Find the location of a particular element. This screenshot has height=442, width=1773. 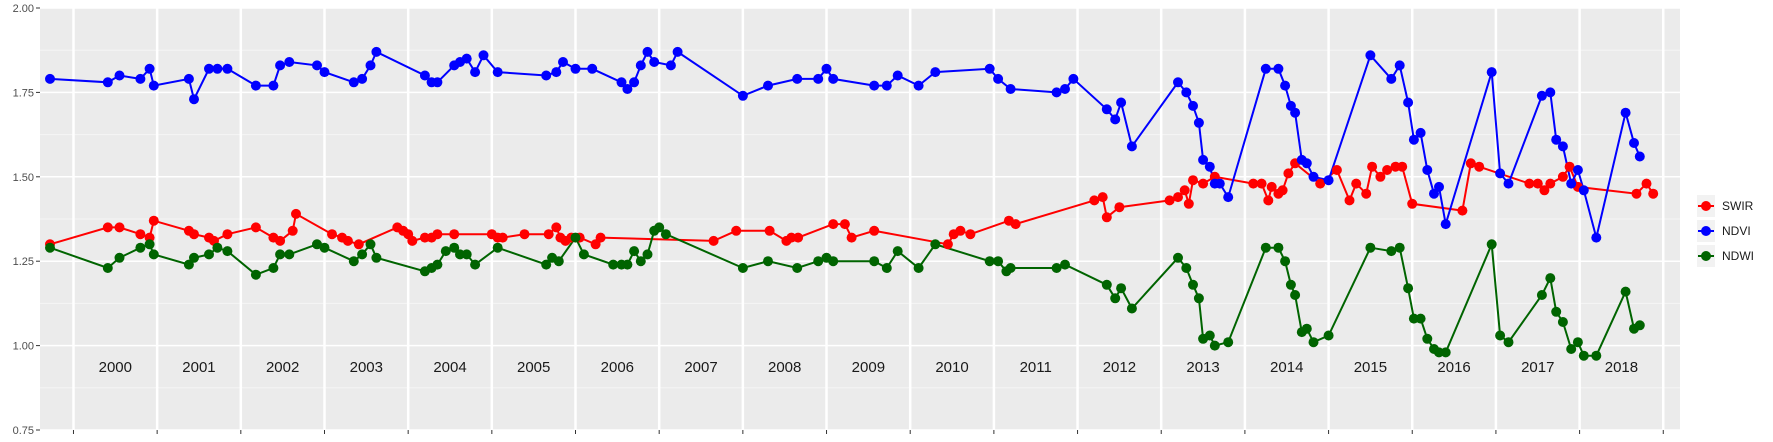

y-tick-label: 1.75 is located at coordinates (23, 93).